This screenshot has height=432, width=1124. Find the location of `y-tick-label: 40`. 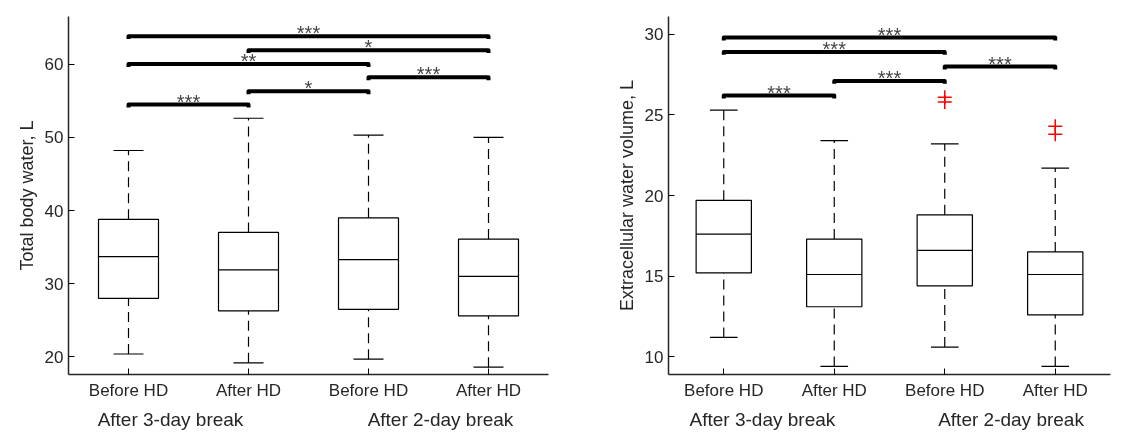

y-tick-label: 40 is located at coordinates (54, 211).